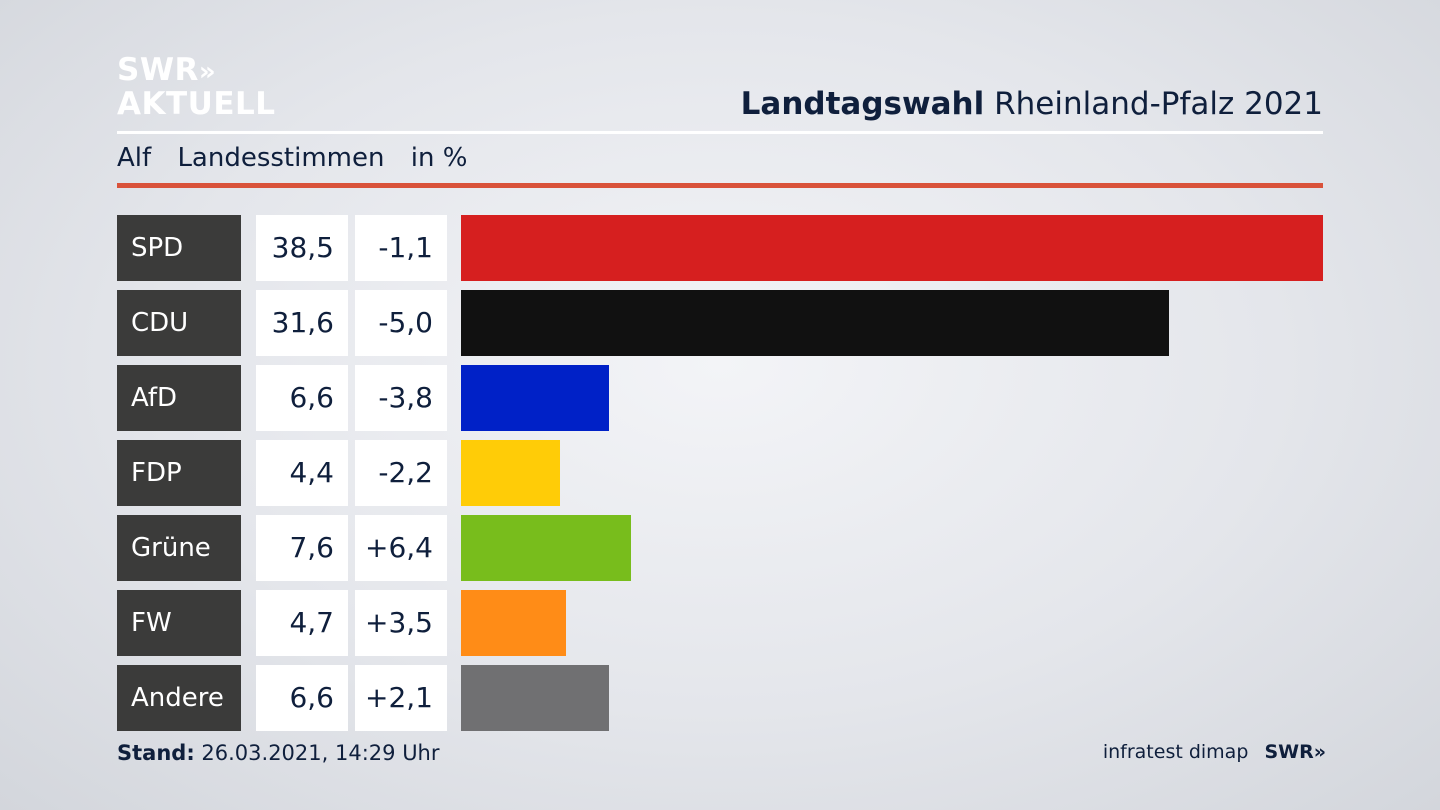 This screenshot has width=1440, height=810. Describe the element at coordinates (439, 158) in the screenshot. I see `subtitle-unit: in %` at that location.